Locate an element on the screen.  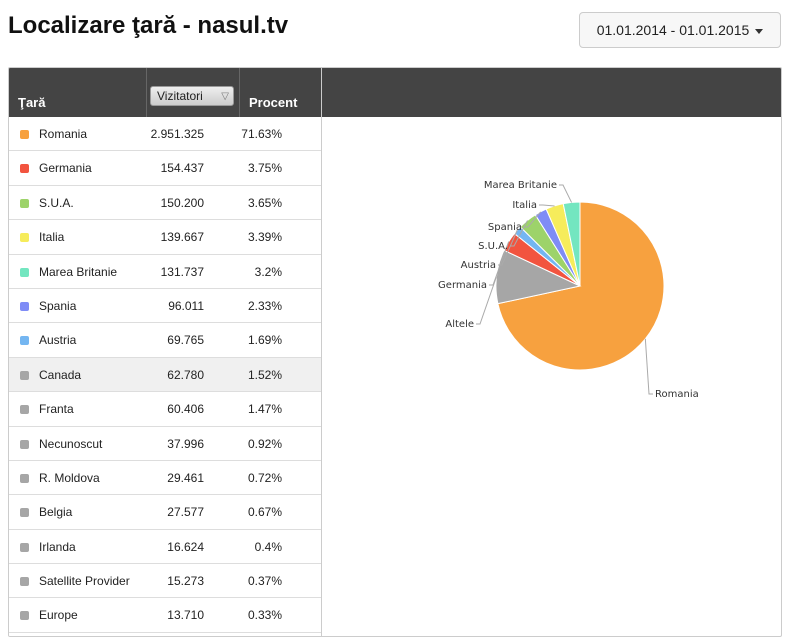
table-row: Marea Britanie 131.737 3.2% is located at coordinates (165, 272).